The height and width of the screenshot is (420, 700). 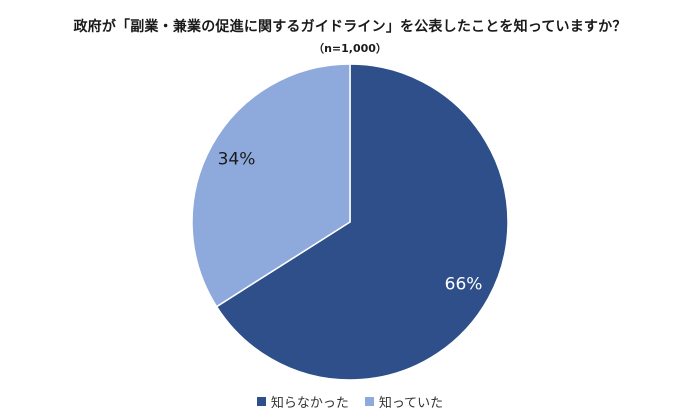 I want to click on legend-item-not-known: 知らなかった, so click(x=302, y=401).